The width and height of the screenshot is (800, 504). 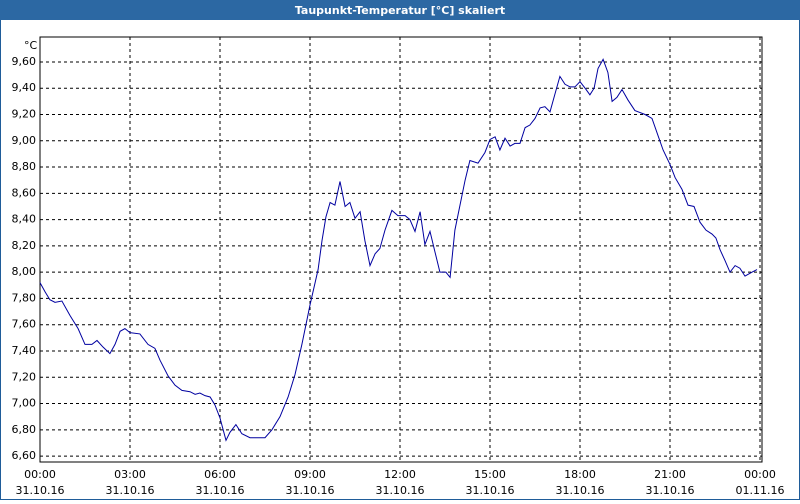 What do you see at coordinates (24, 271) in the screenshot?
I see `y-tick-label: 8,00` at bounding box center [24, 271].